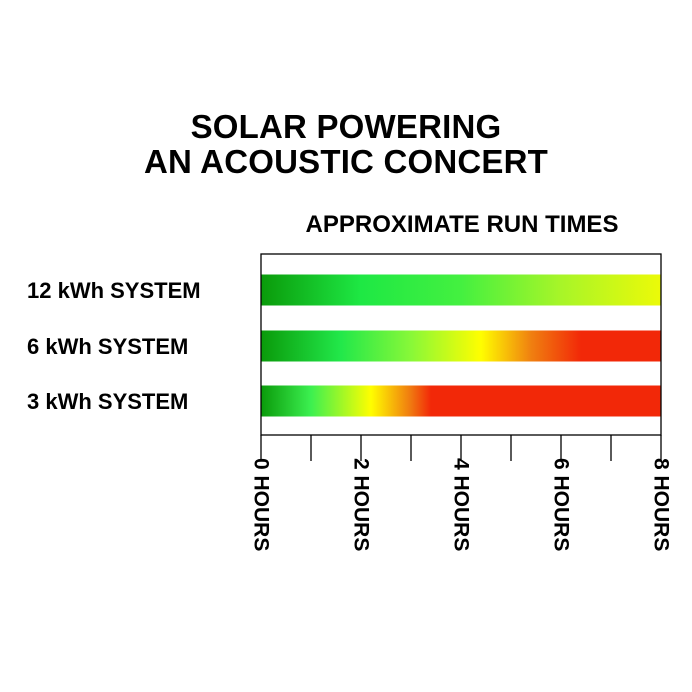  Describe the element at coordinates (462, 224) in the screenshot. I see `chart-subtitle: APPROXIMATE RUN TIMES` at that location.